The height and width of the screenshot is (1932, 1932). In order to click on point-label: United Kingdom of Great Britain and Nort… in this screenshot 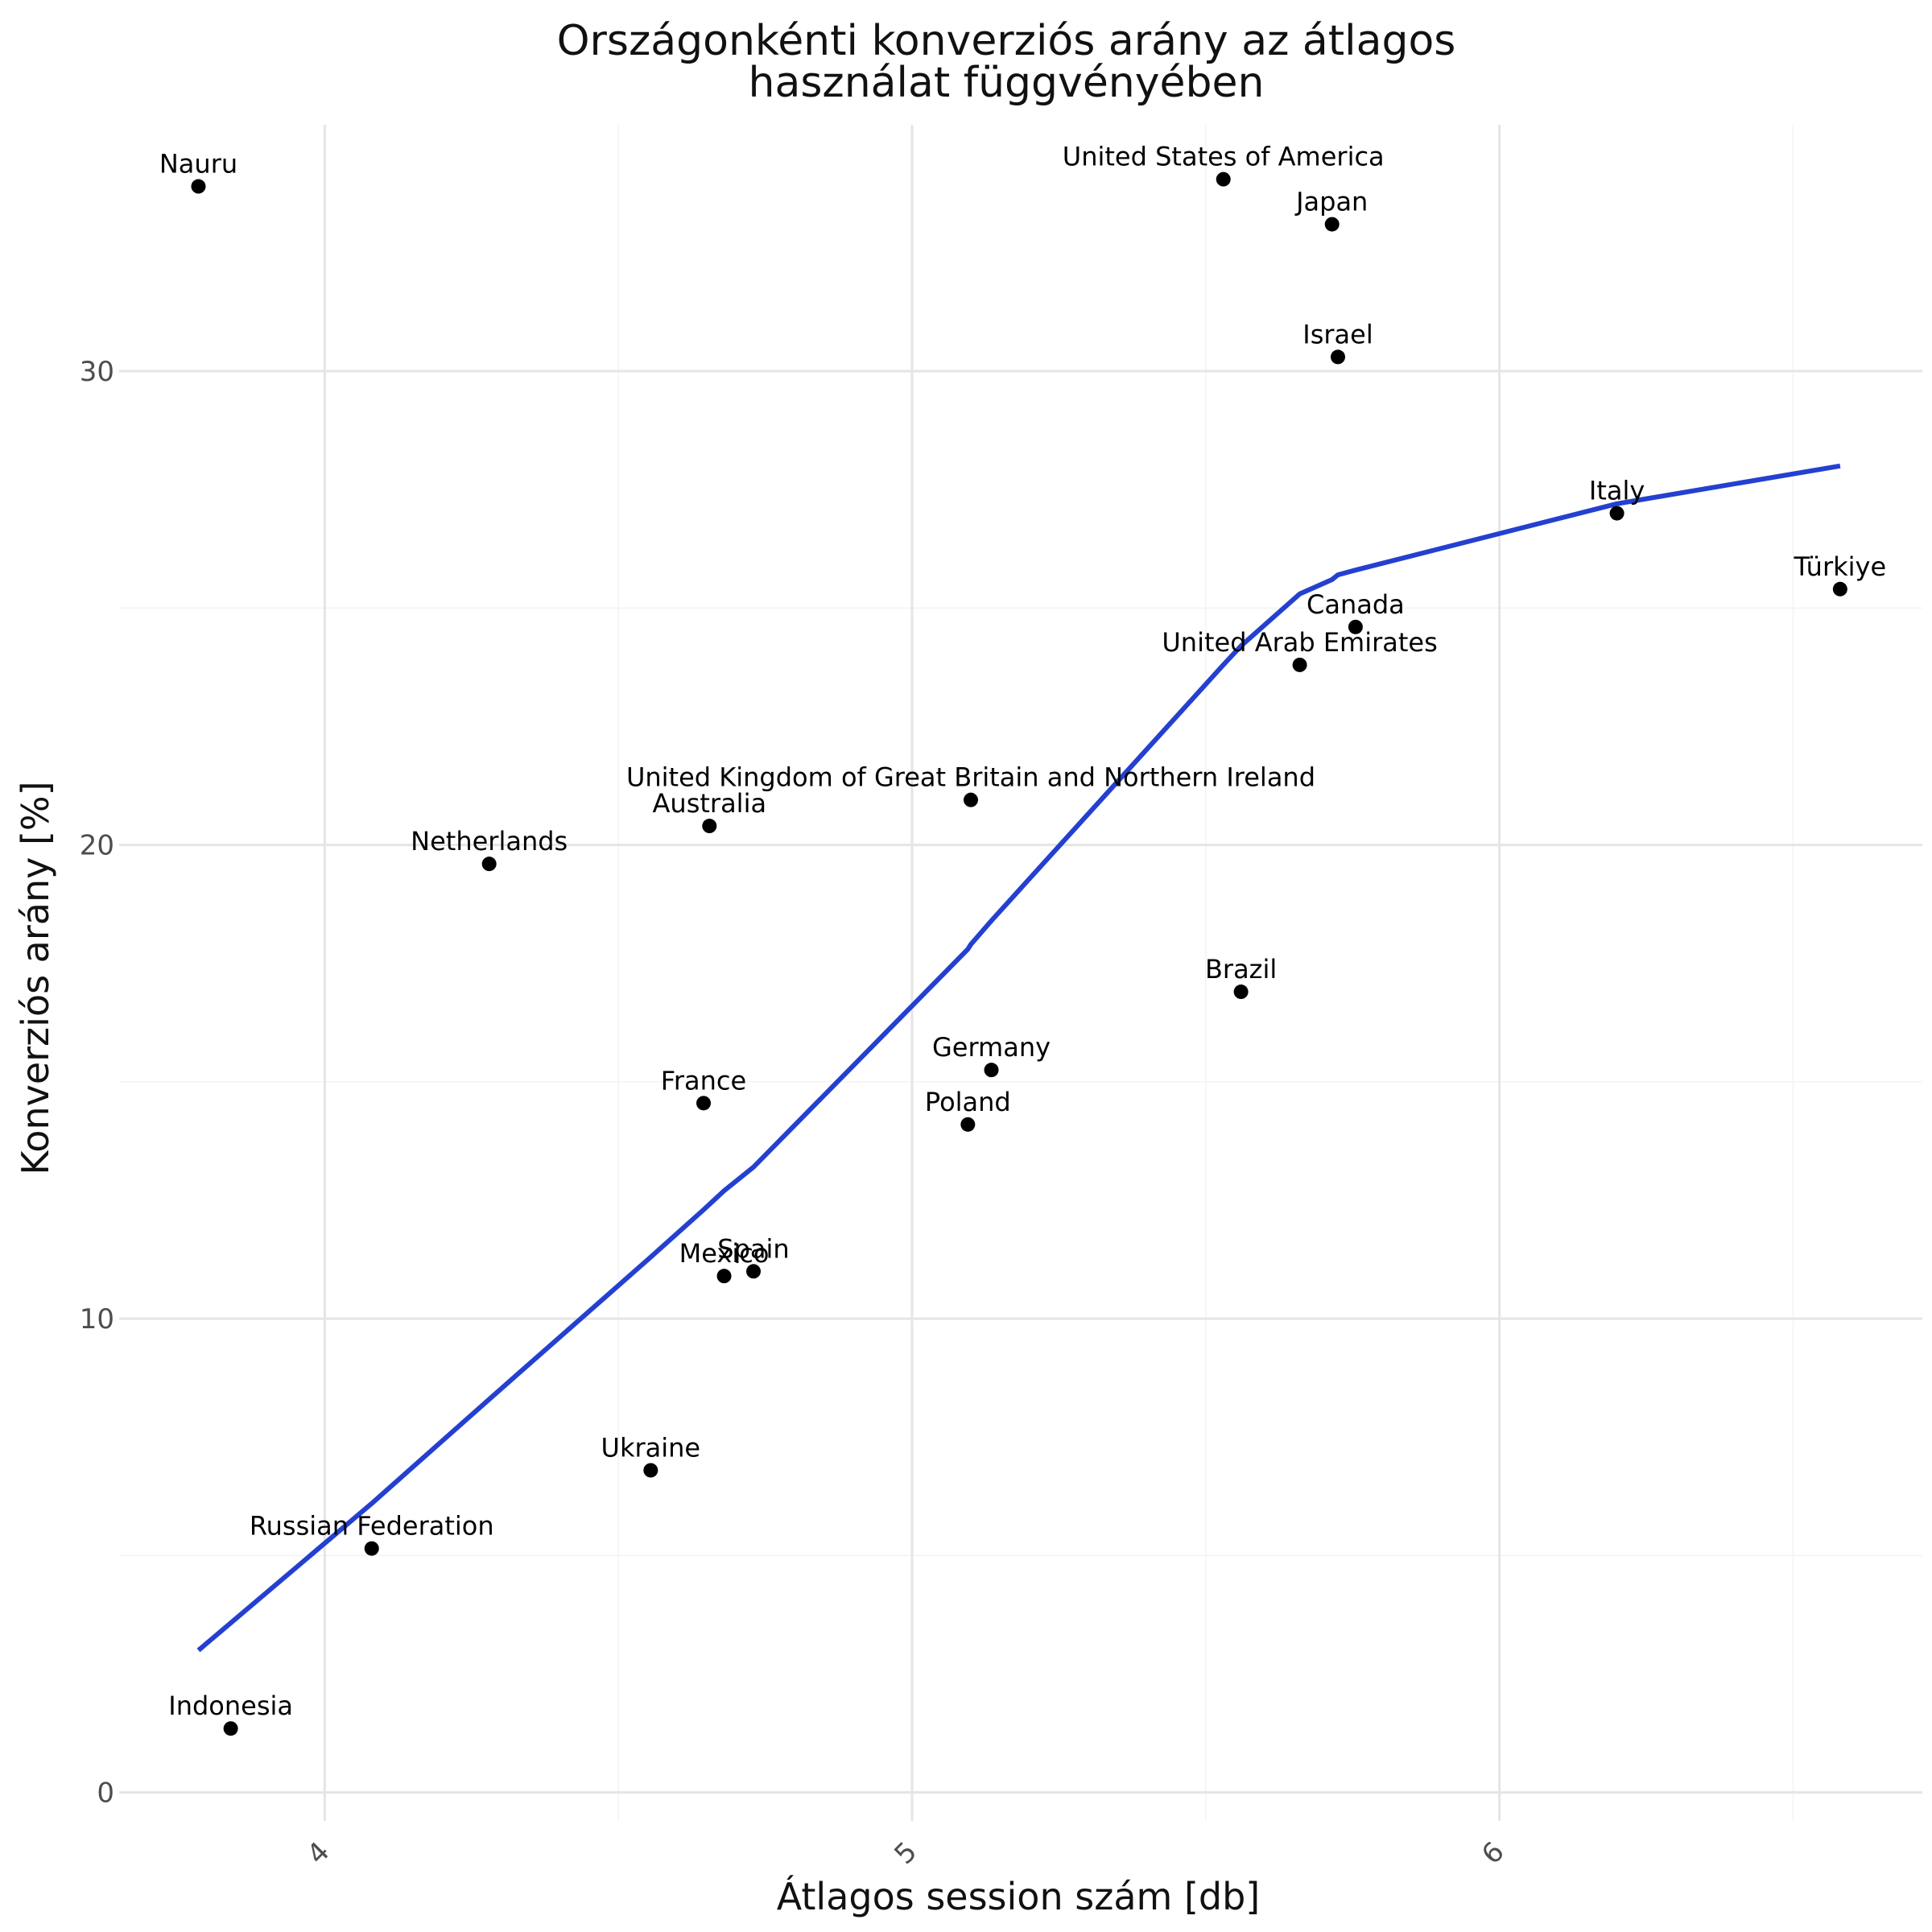, I will do `click(970, 777)`.